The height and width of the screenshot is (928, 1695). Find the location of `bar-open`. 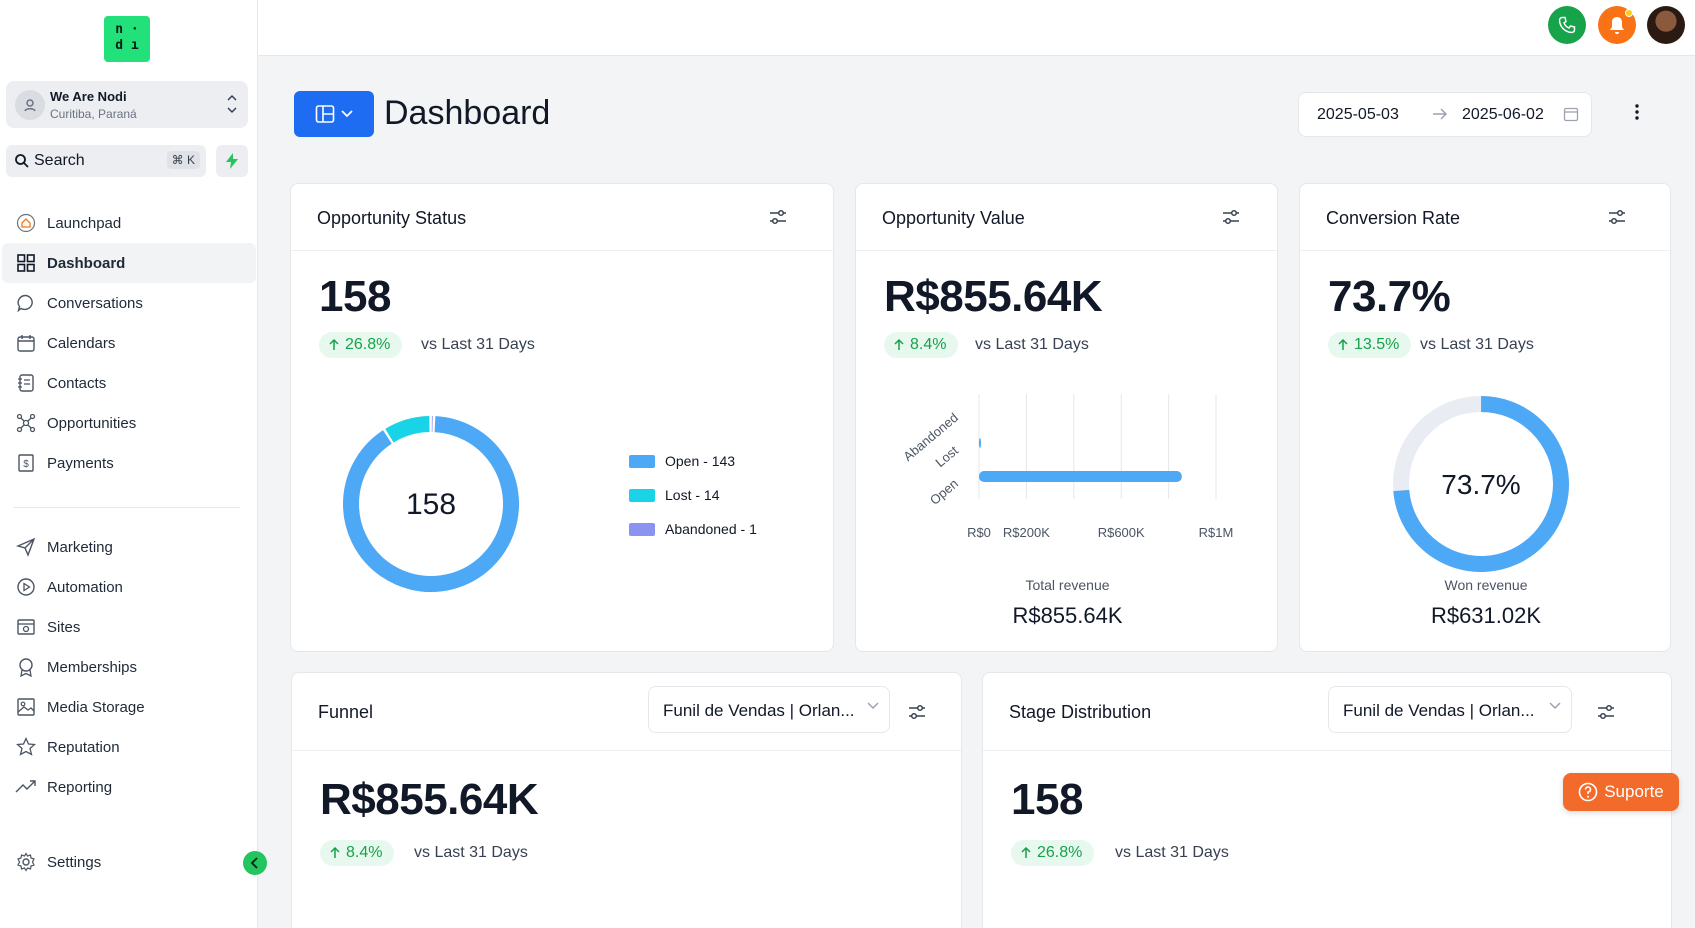

bar-open is located at coordinates (1080, 476).